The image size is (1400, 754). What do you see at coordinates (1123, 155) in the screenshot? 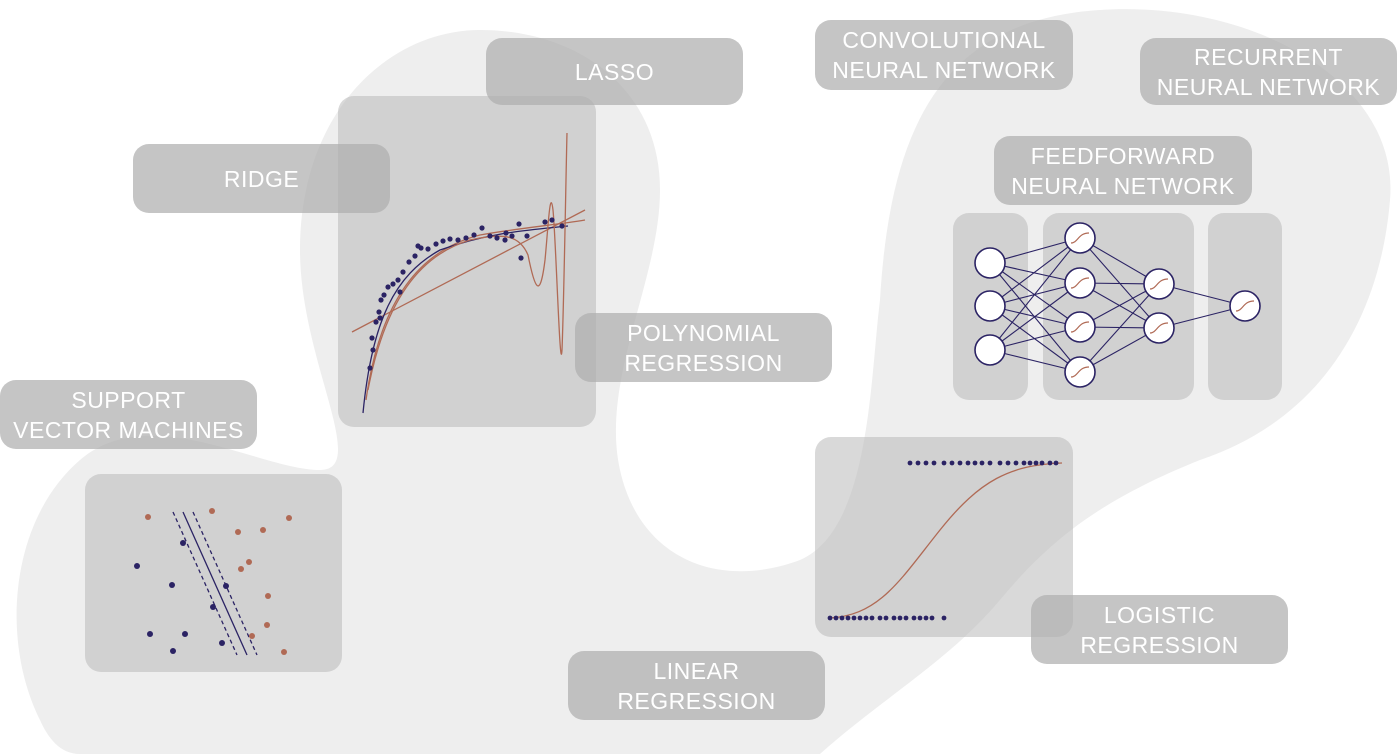
I see `label-ffnn-line1: FEEDFORWARD` at bounding box center [1123, 155].